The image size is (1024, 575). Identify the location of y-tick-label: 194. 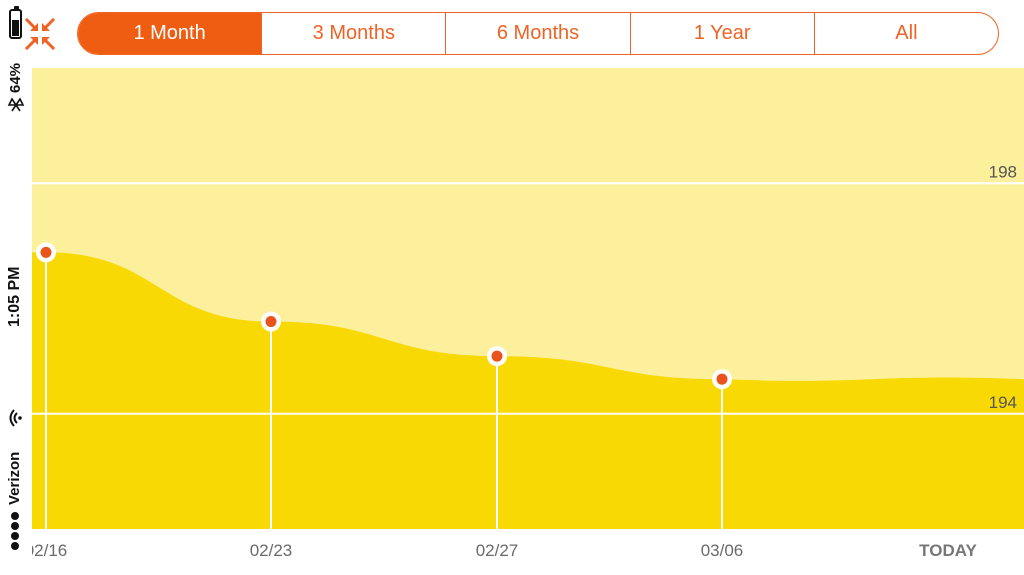
(1003, 402).